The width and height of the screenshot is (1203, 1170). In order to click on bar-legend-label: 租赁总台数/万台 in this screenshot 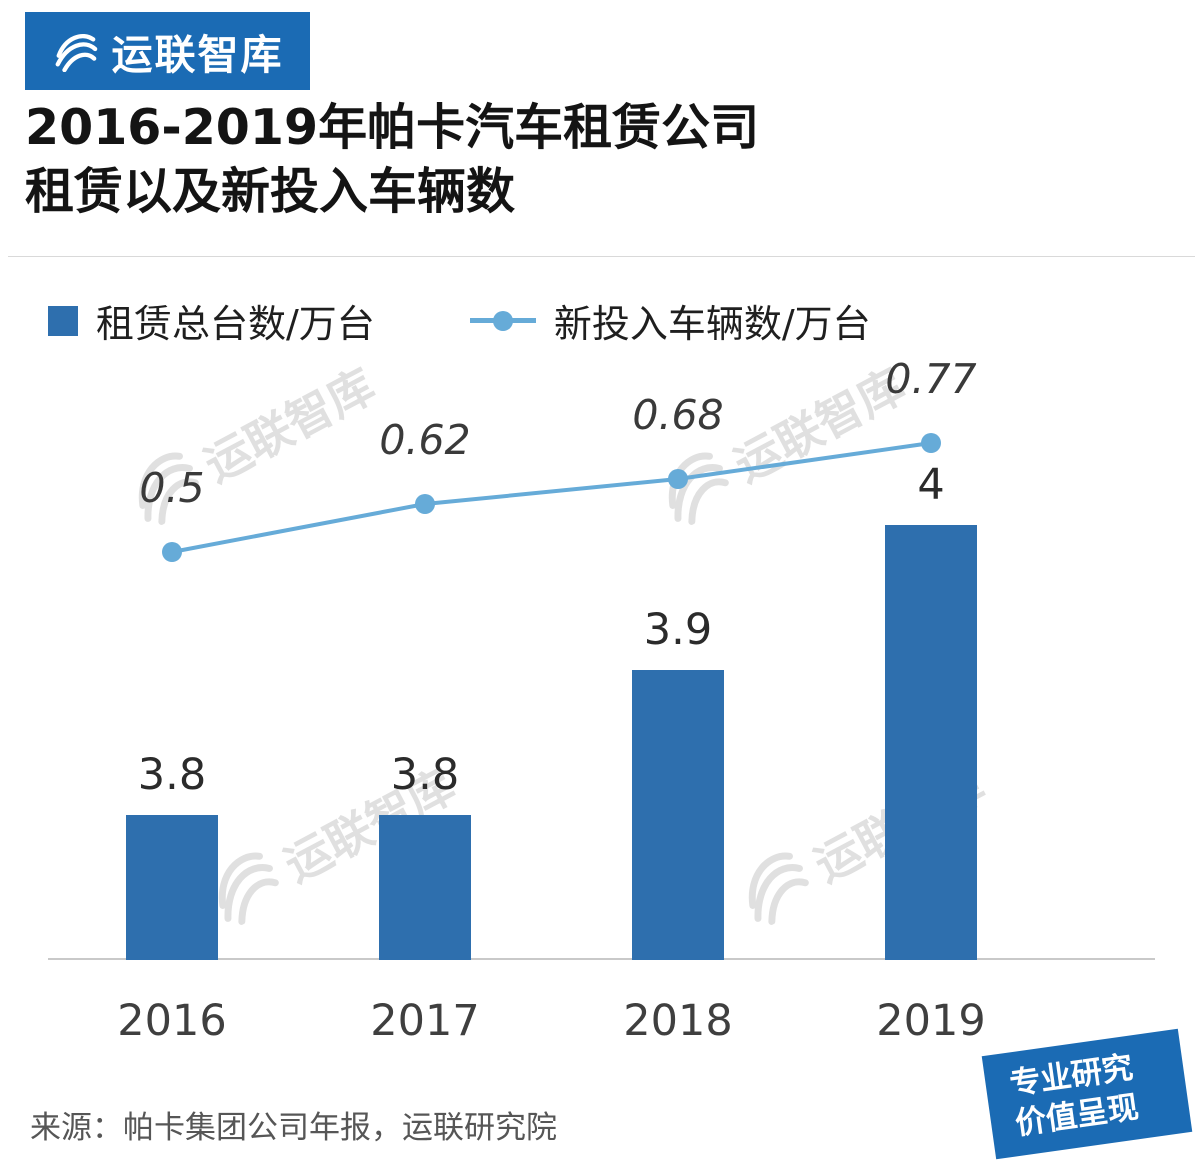, I will do `click(235, 324)`.